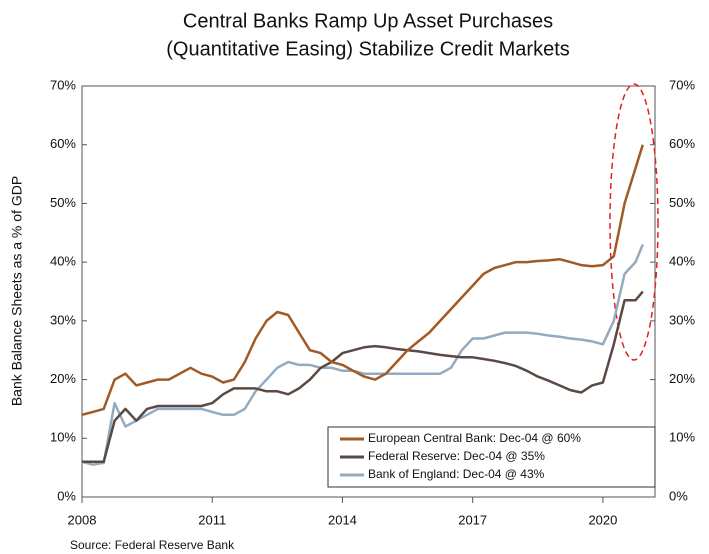 This screenshot has width=709, height=554. Describe the element at coordinates (66, 495) in the screenshot. I see `y-tick-label: 0%` at that location.